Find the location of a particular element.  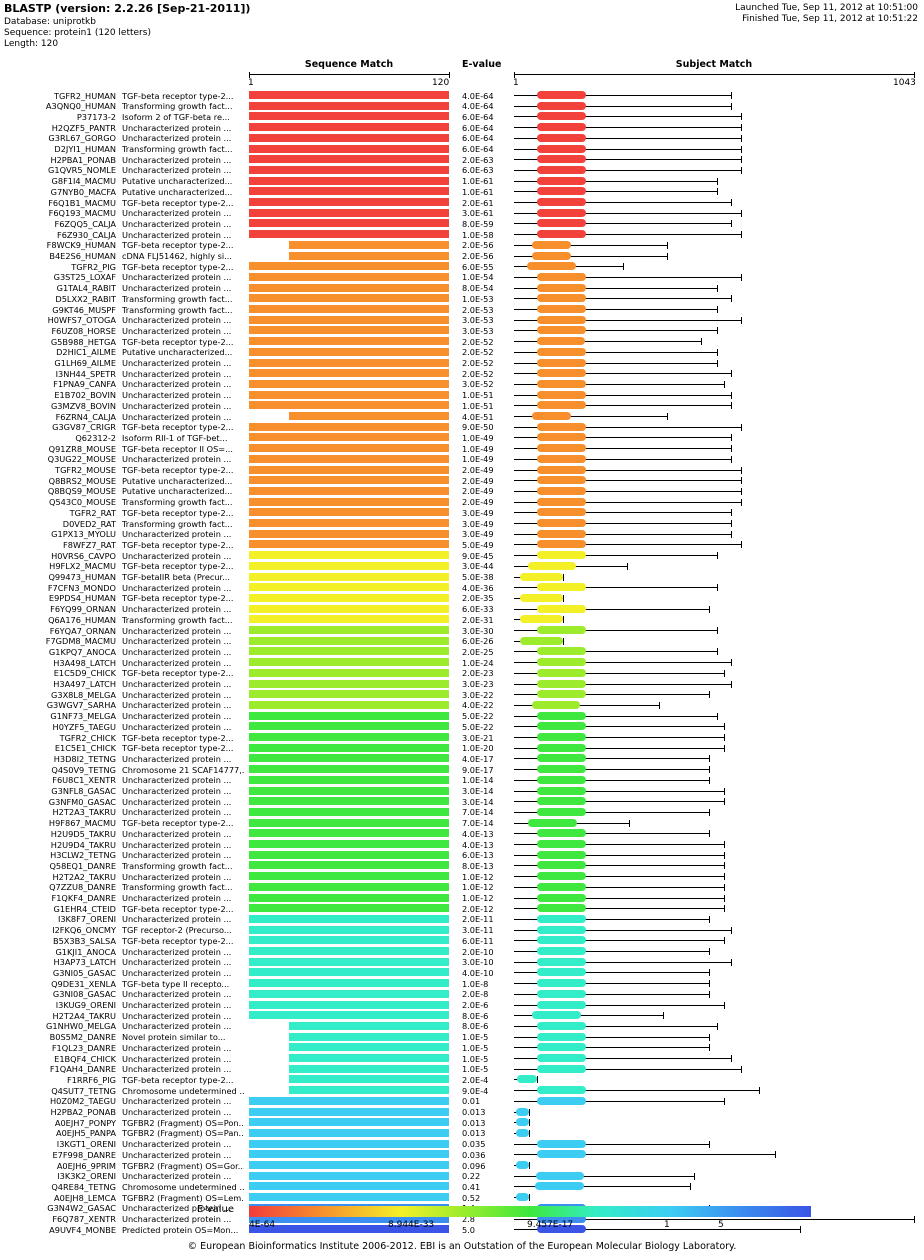

hit-id-link: G9KT46_MUSPF is located at coordinates (84, 309).